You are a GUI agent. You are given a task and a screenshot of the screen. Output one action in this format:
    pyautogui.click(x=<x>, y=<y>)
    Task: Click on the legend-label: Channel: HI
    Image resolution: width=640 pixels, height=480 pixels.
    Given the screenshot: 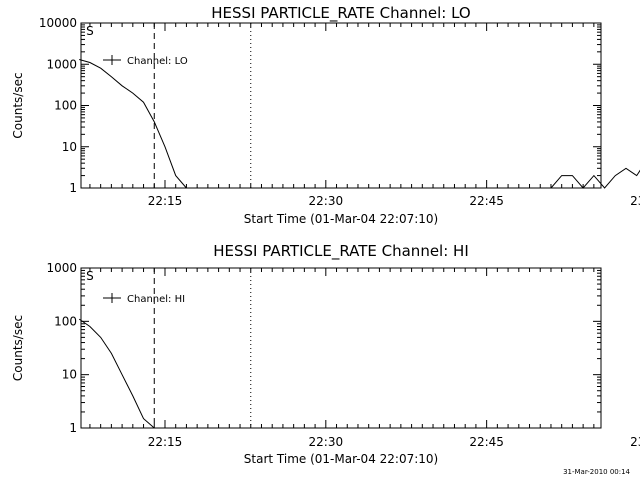 What is the action you would take?
    pyautogui.click(x=156, y=299)
    